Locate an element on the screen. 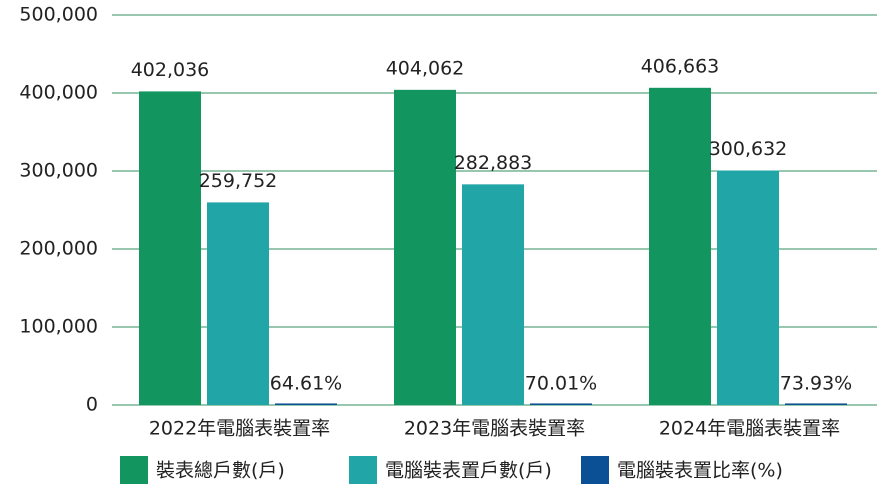  value-label: 300,632 is located at coordinates (748, 149).